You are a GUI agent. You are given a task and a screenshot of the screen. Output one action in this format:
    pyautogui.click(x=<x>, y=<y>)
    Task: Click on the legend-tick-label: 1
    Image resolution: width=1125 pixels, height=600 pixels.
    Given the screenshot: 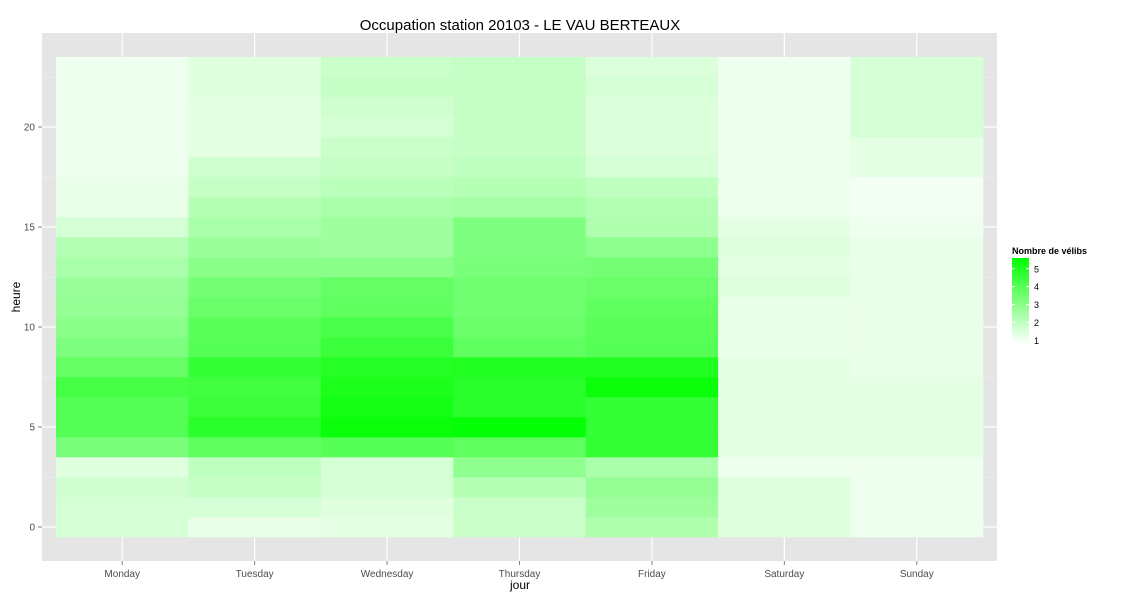 What is the action you would take?
    pyautogui.click(x=1036, y=341)
    